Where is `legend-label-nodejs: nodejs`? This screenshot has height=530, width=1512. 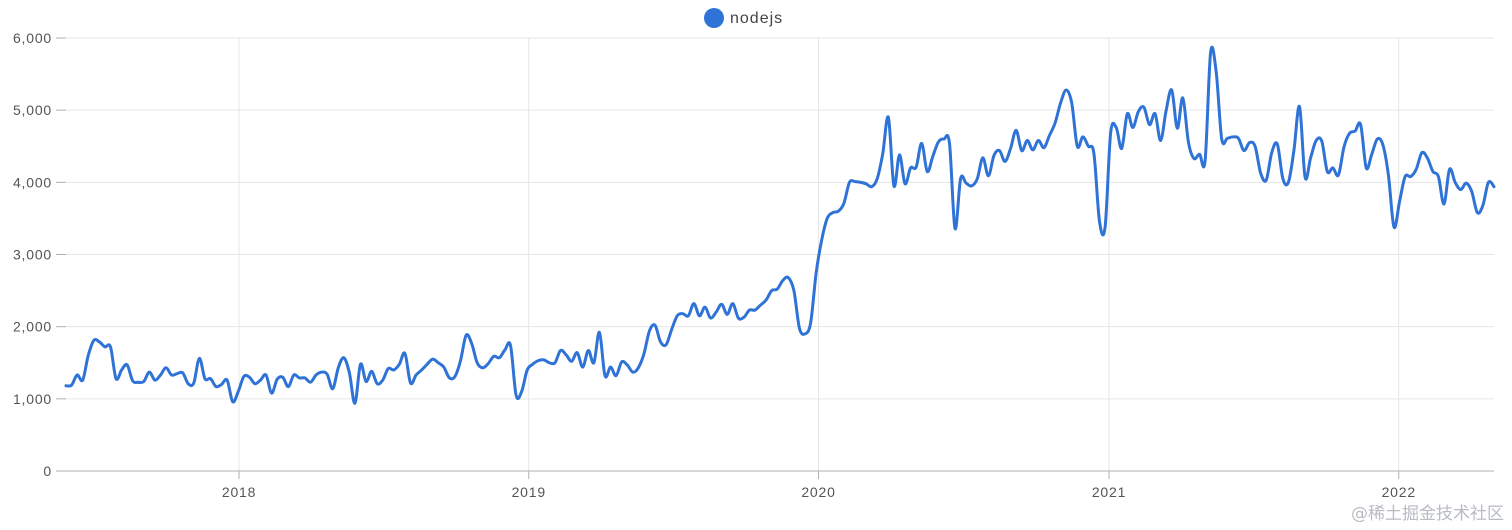
legend-label-nodejs: nodejs is located at coordinates (756, 18).